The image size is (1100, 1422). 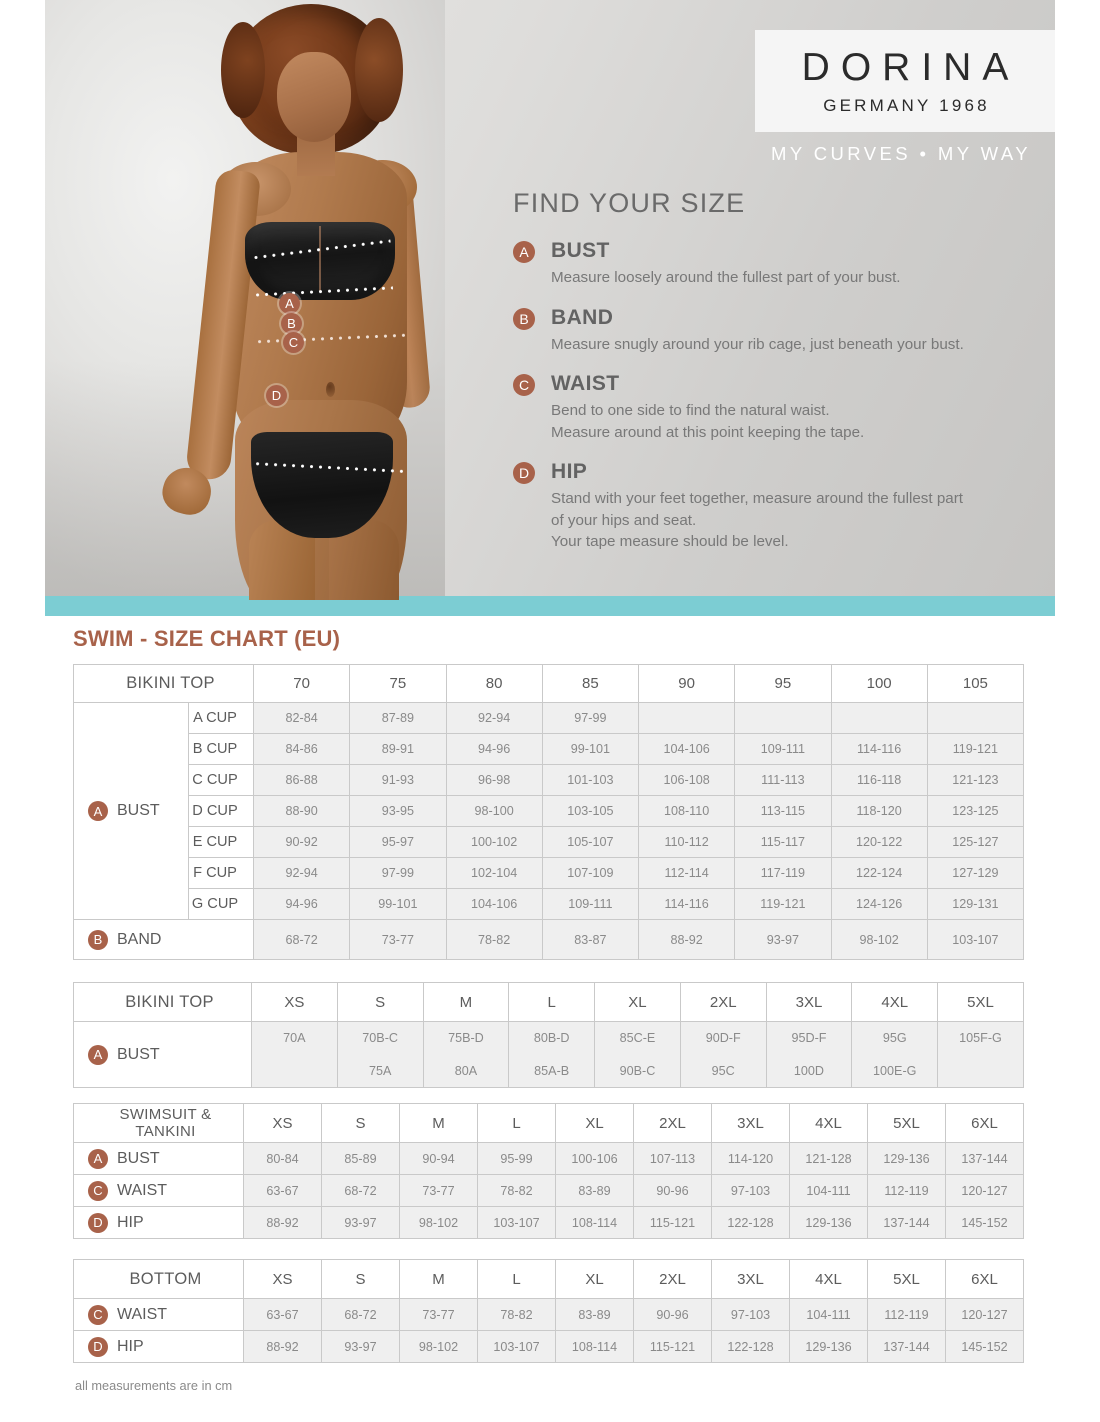 What do you see at coordinates (585, 384) in the screenshot?
I see `measurement-name: WAIST` at bounding box center [585, 384].